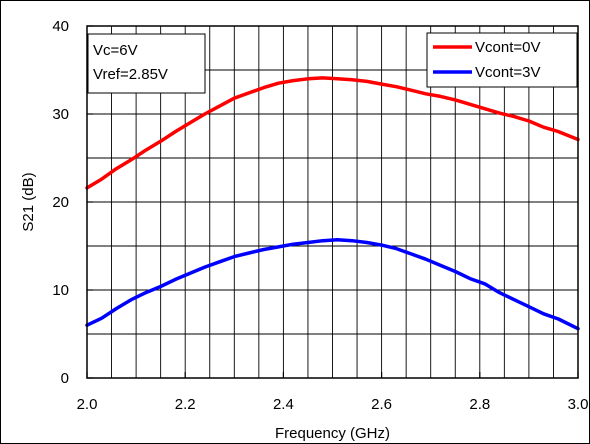  What do you see at coordinates (130, 74) in the screenshot?
I see `annotation-line: Vref=2.85V` at bounding box center [130, 74].